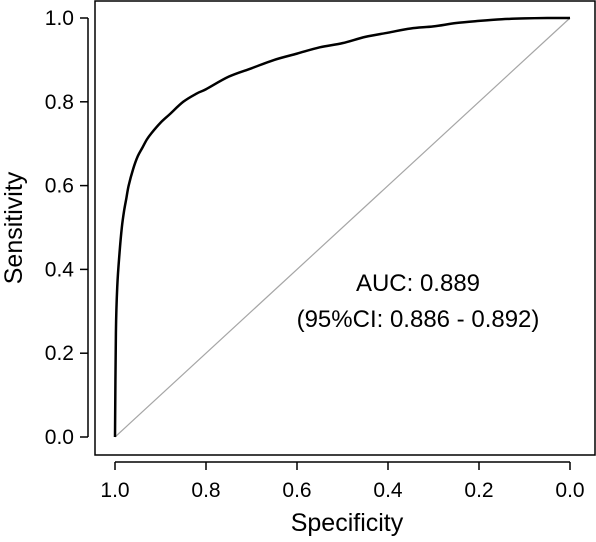 The width and height of the screenshot is (596, 542). Describe the element at coordinates (14, 227) in the screenshot. I see `y-axis-title: Sensitivity` at that location.